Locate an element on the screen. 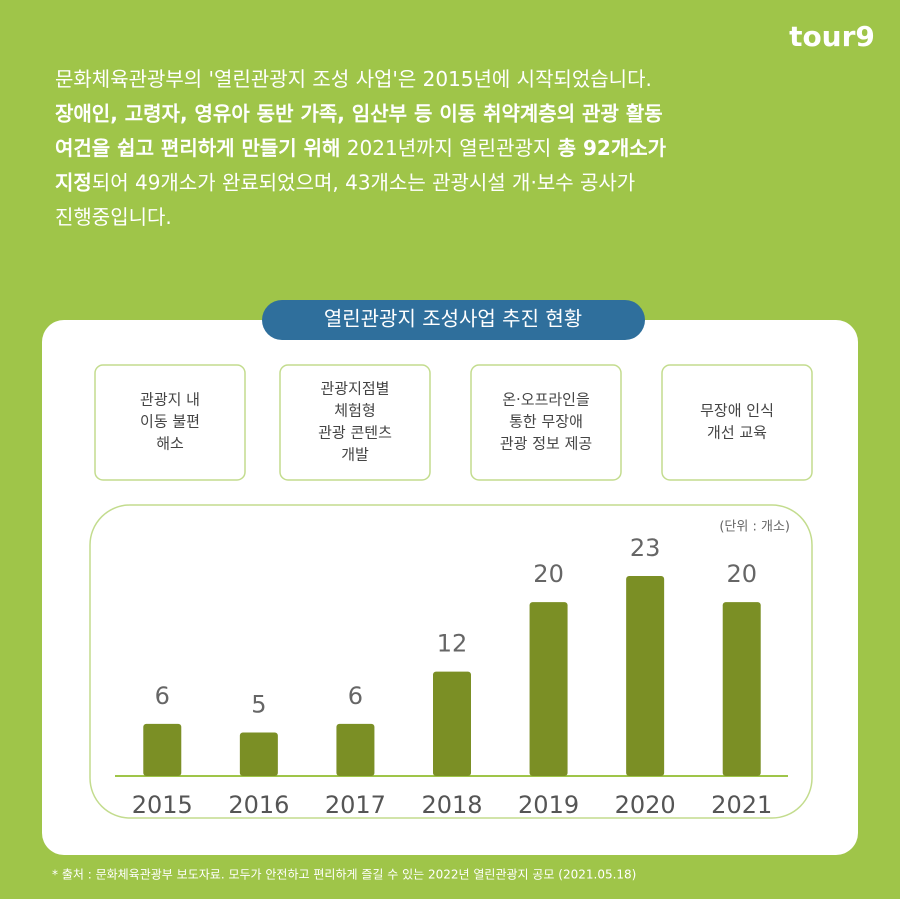 The height and width of the screenshot is (899, 900). feature-text: 체험형 is located at coordinates (354, 411).